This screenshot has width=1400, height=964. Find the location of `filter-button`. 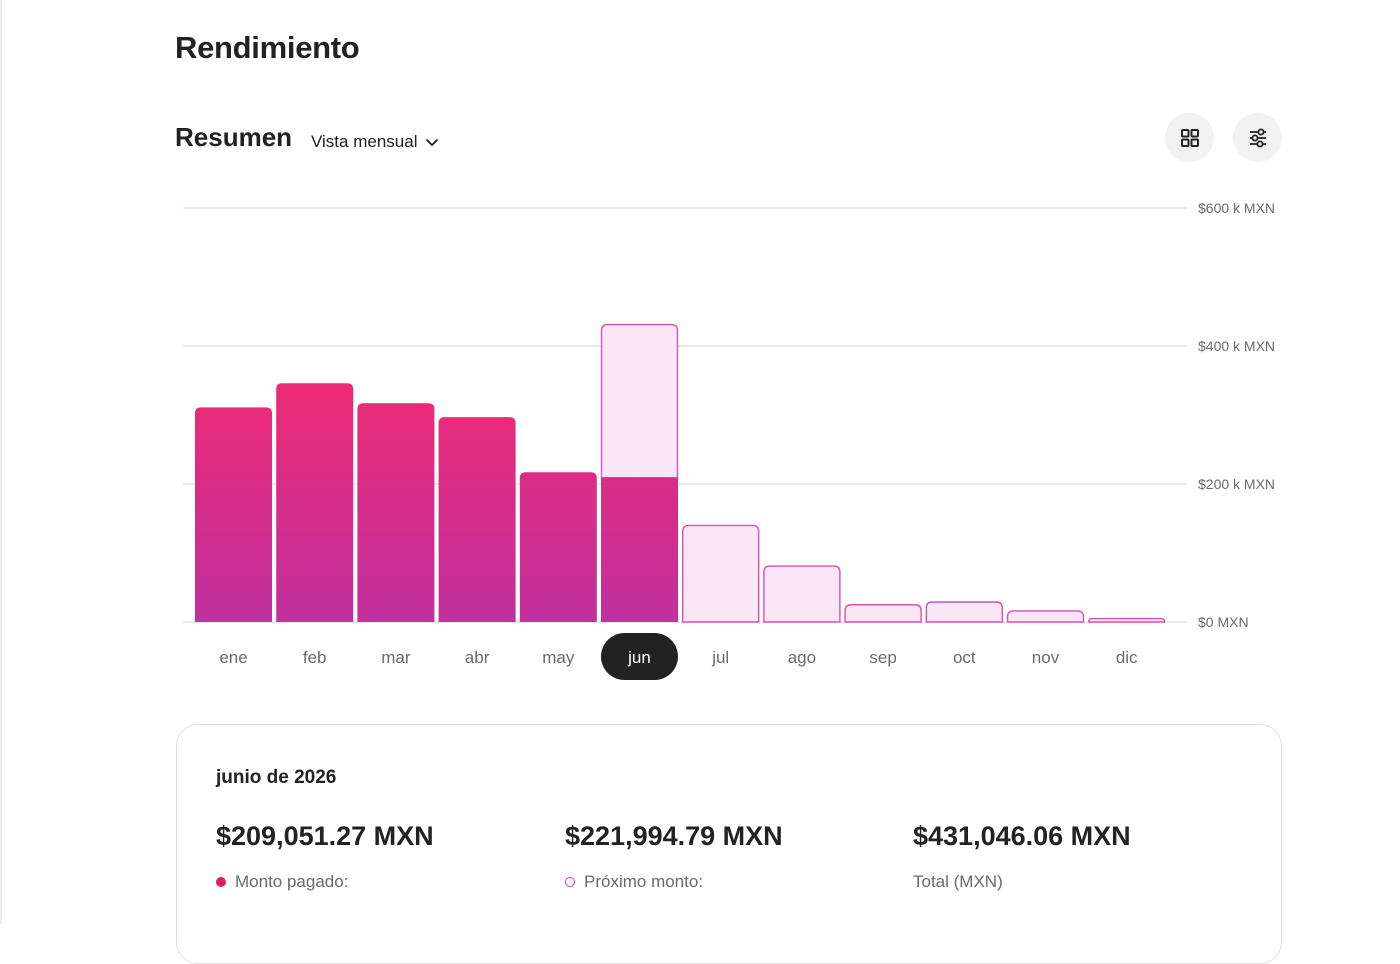

filter-button is located at coordinates (1257, 137).